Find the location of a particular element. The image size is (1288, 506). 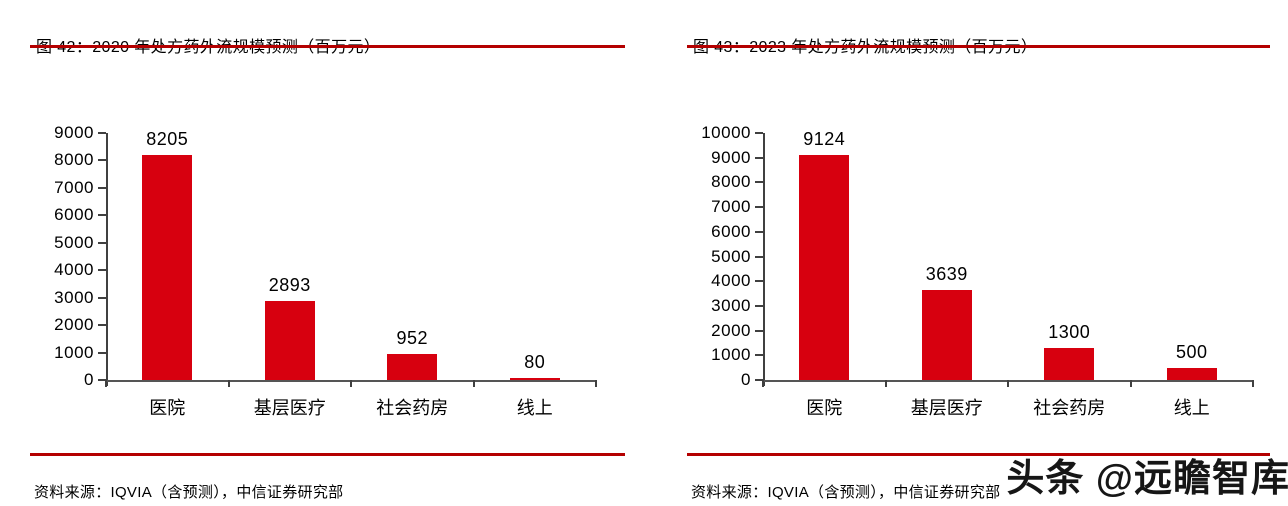

bar-value-label: 9124 is located at coordinates (824, 138).